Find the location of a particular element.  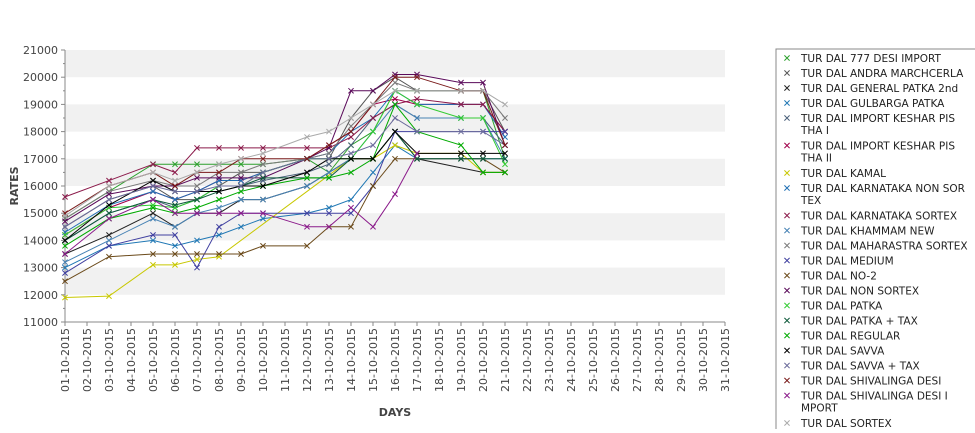

legend-label: TUR DAL NO-2 is located at coordinates (838, 277).